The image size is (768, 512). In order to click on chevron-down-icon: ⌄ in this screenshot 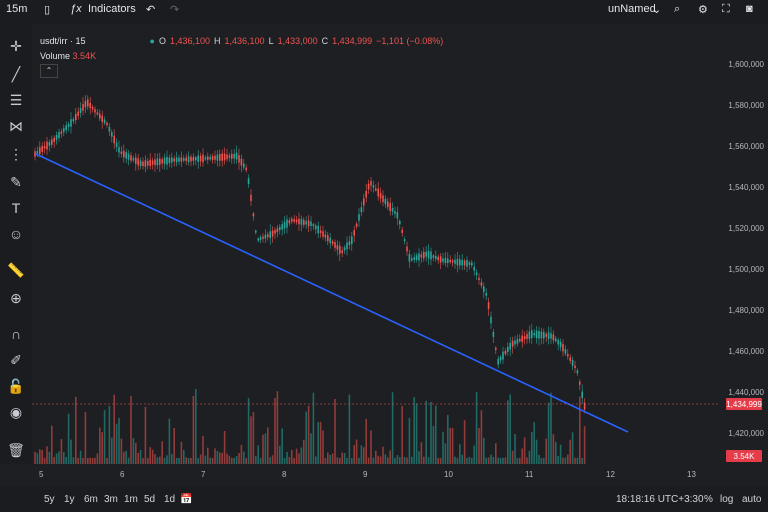, I will do `click(657, 10)`.